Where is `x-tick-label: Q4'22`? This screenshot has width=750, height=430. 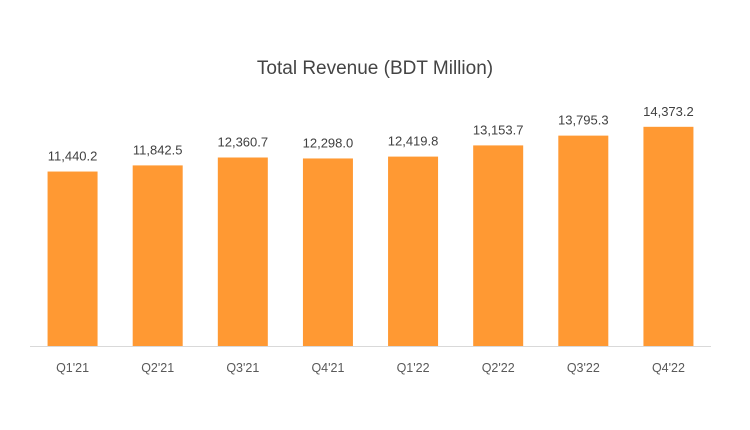
x-tick-label: Q4'22 is located at coordinates (668, 368).